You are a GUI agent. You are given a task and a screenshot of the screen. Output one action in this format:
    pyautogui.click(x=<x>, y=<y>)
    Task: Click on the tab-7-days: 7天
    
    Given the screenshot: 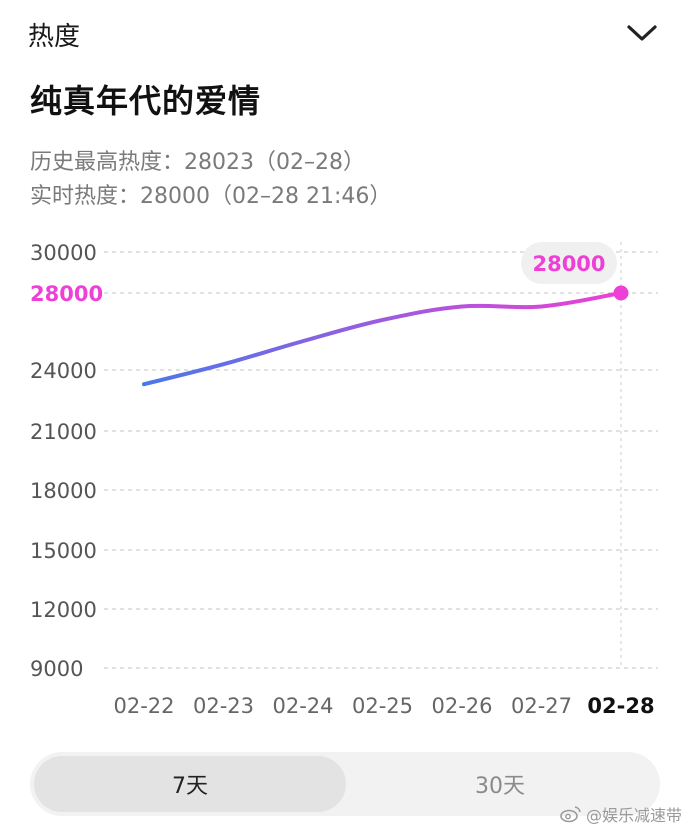 What is the action you would take?
    pyautogui.click(x=190, y=784)
    